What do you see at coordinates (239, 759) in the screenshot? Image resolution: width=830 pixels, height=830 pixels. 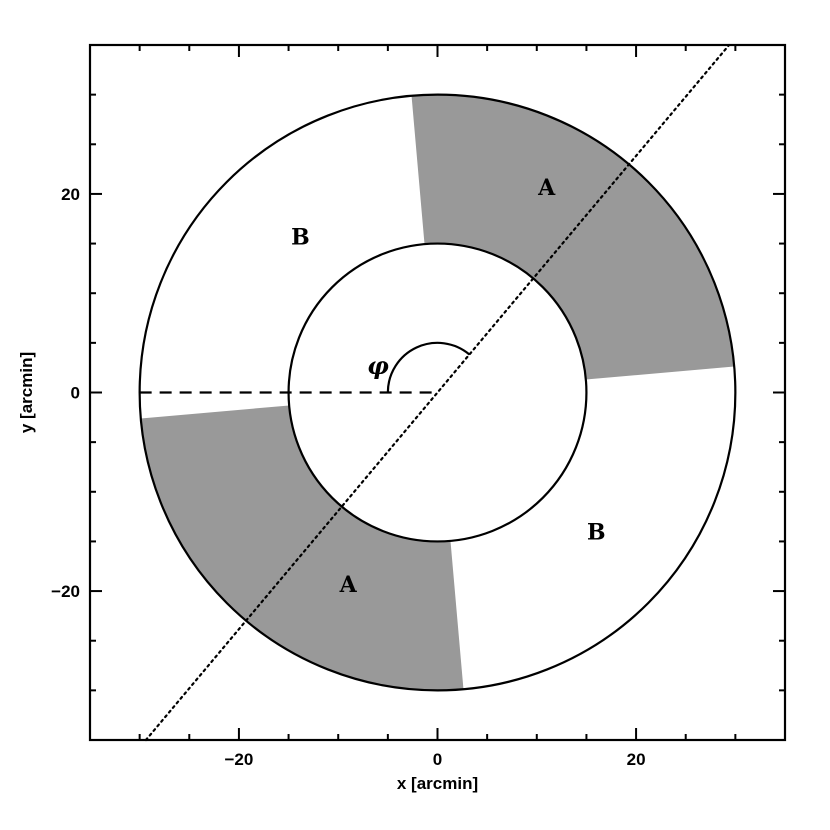 I see `x-tick-label: −20` at bounding box center [239, 759].